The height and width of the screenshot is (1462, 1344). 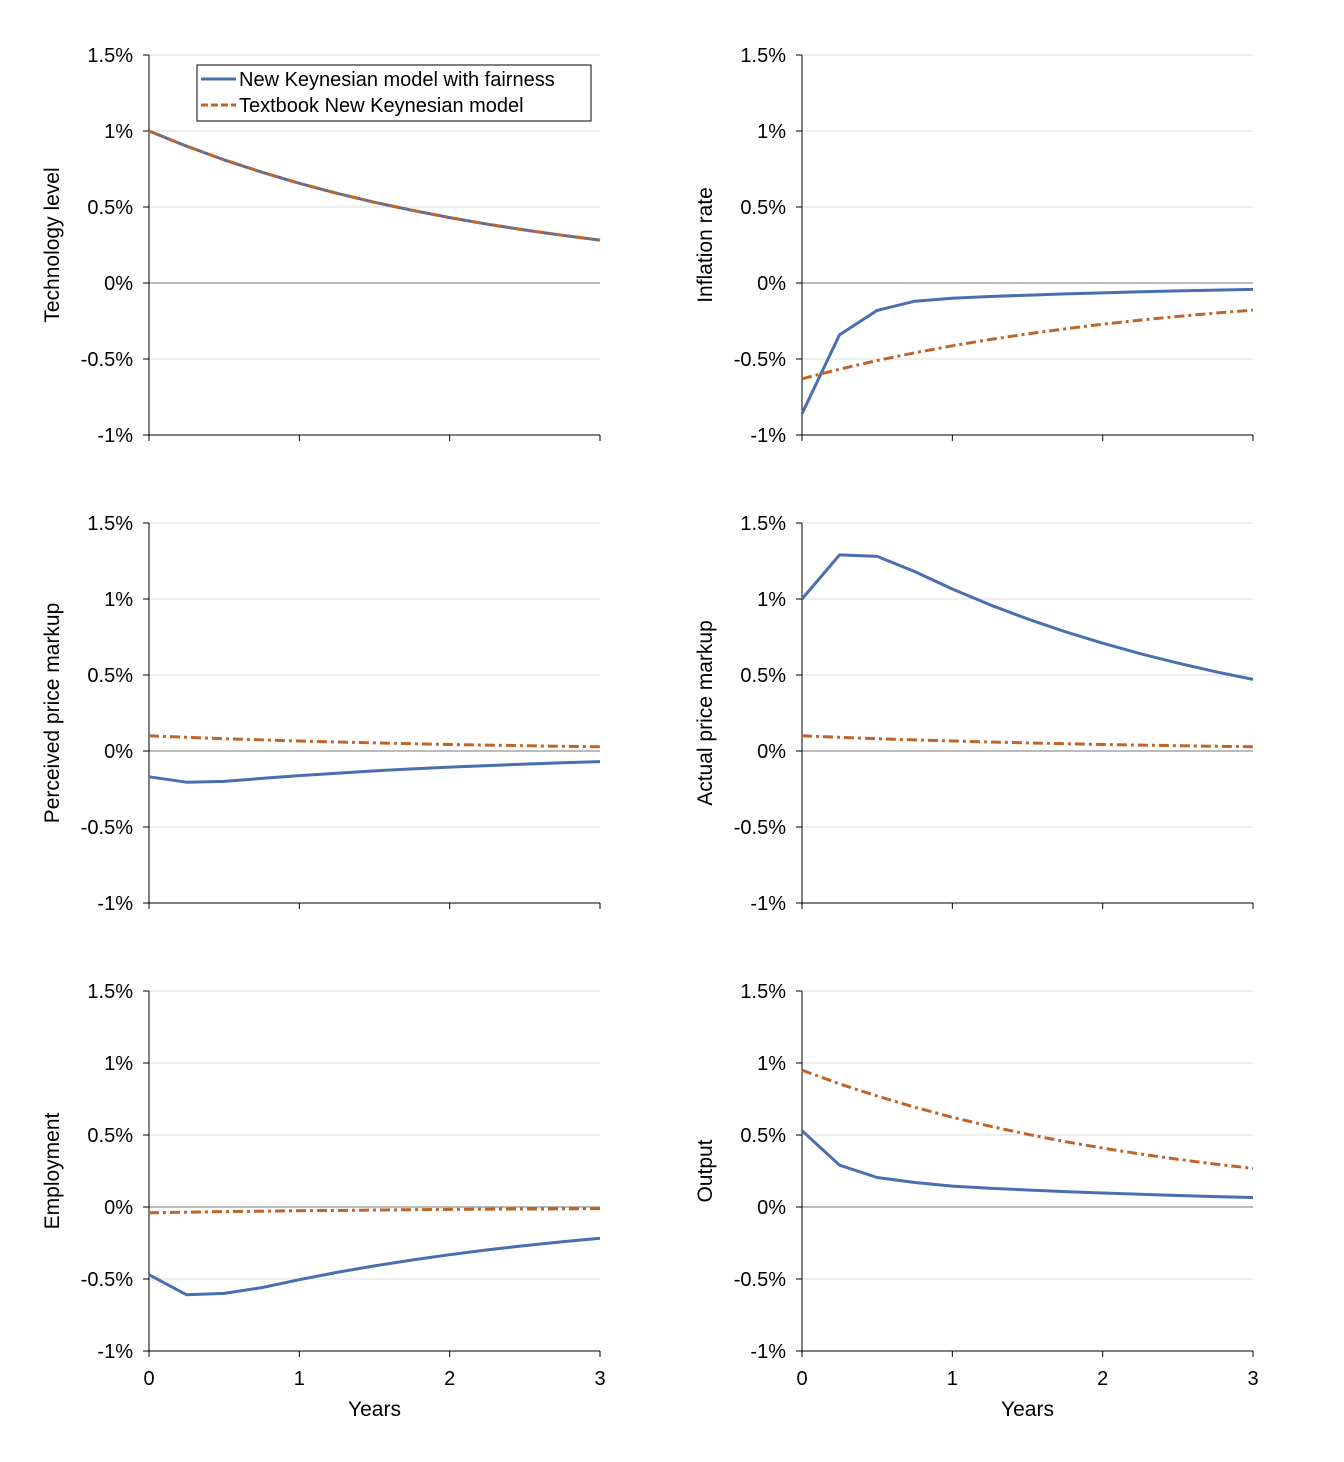 What do you see at coordinates (397, 80) in the screenshot?
I see `legend-label: New Keynesian model with fairness` at bounding box center [397, 80].